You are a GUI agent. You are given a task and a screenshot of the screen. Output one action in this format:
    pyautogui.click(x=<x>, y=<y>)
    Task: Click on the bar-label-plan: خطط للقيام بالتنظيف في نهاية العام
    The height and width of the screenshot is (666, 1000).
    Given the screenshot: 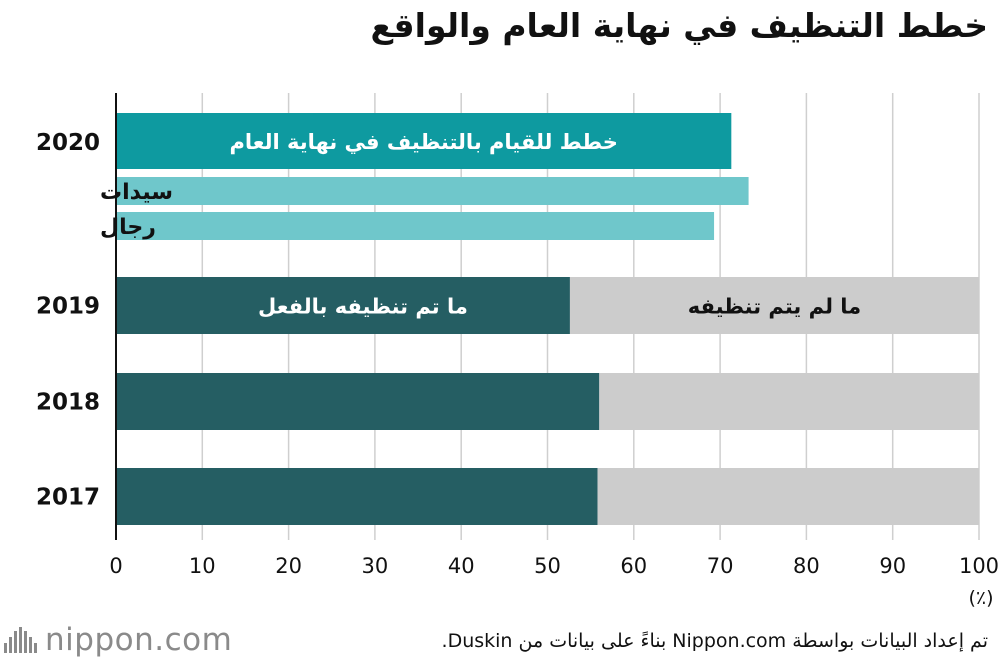 What is the action you would take?
    pyautogui.click(x=423, y=142)
    